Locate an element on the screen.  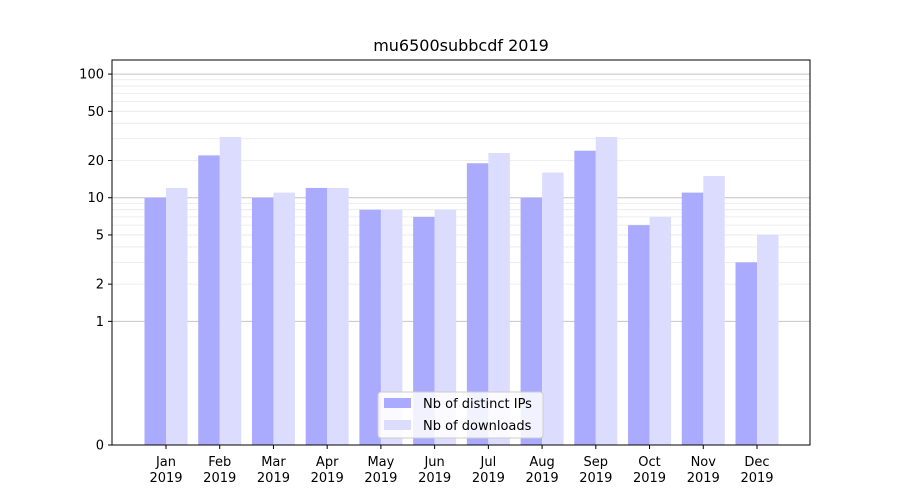
legend-swatch-distinct-ips is located at coordinates (397, 403).